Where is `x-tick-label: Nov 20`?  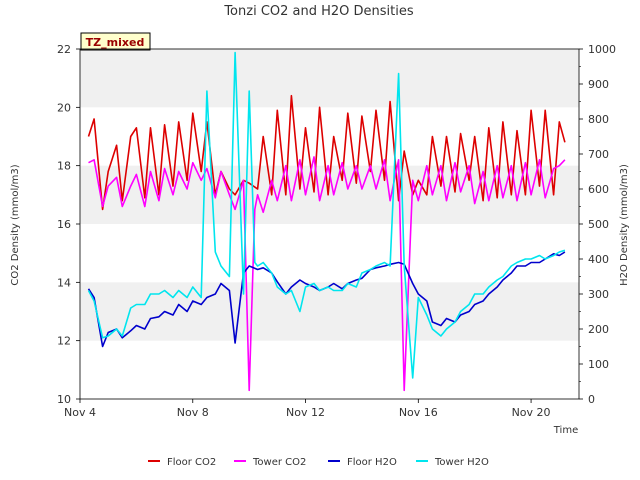 x-tick-label: Nov 20 is located at coordinates (531, 412).